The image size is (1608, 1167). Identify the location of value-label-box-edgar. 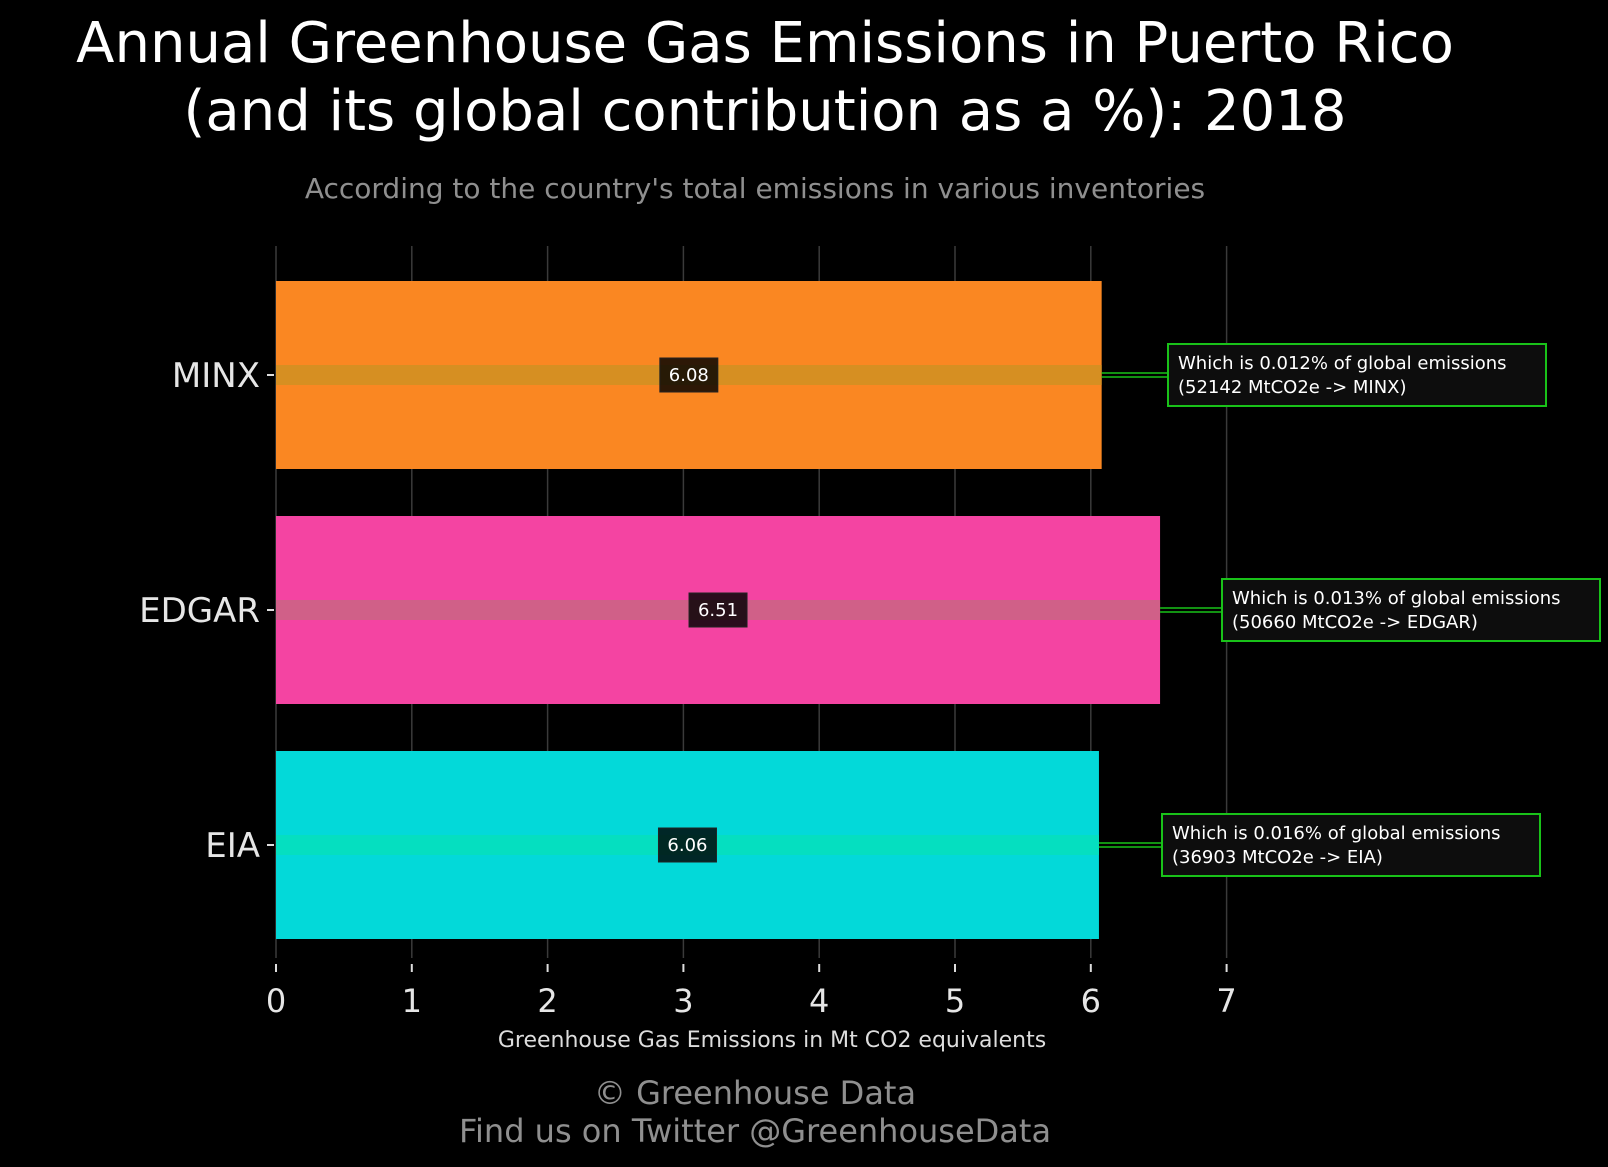
(718, 610).